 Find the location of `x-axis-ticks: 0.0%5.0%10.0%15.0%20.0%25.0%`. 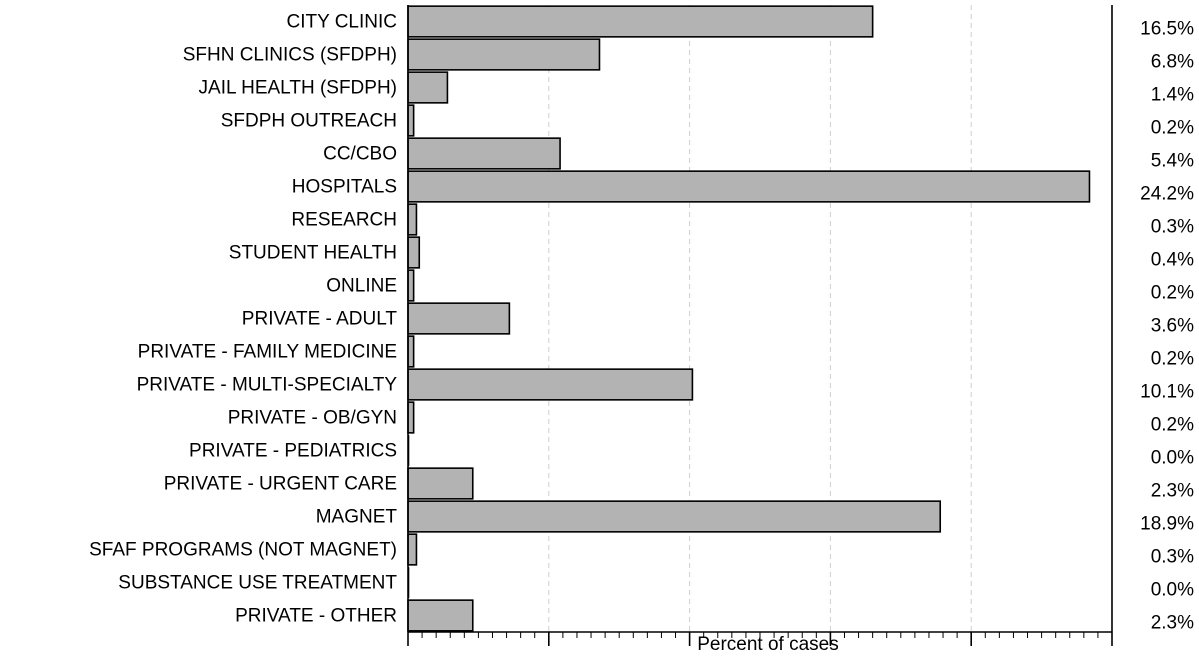

x-axis-ticks: 0.0%5.0%10.0%15.0%20.0%25.0% is located at coordinates (760, 639).